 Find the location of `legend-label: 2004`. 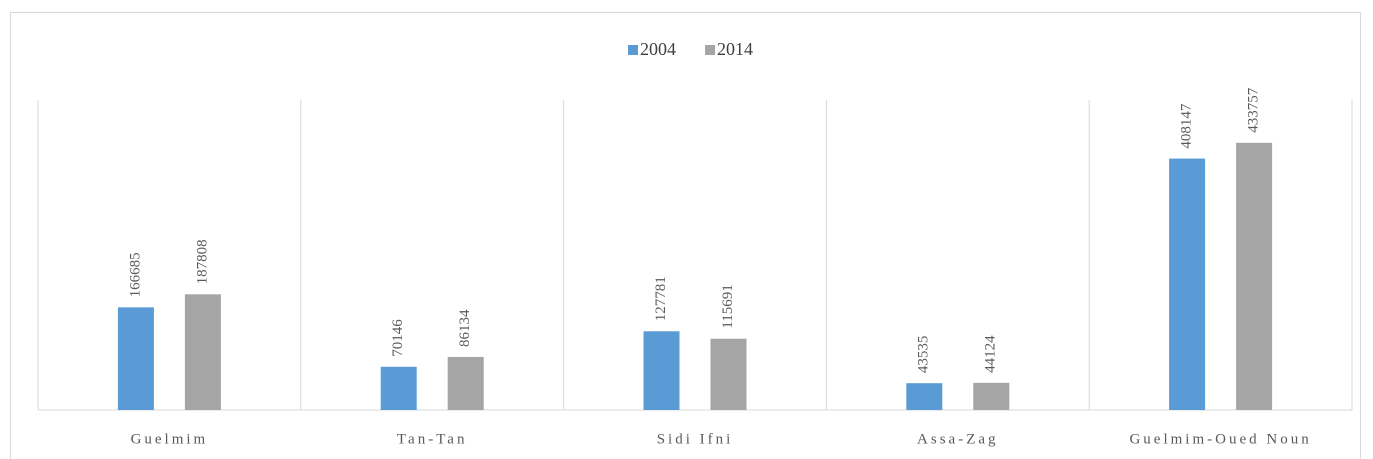

legend-label: 2004 is located at coordinates (658, 49).